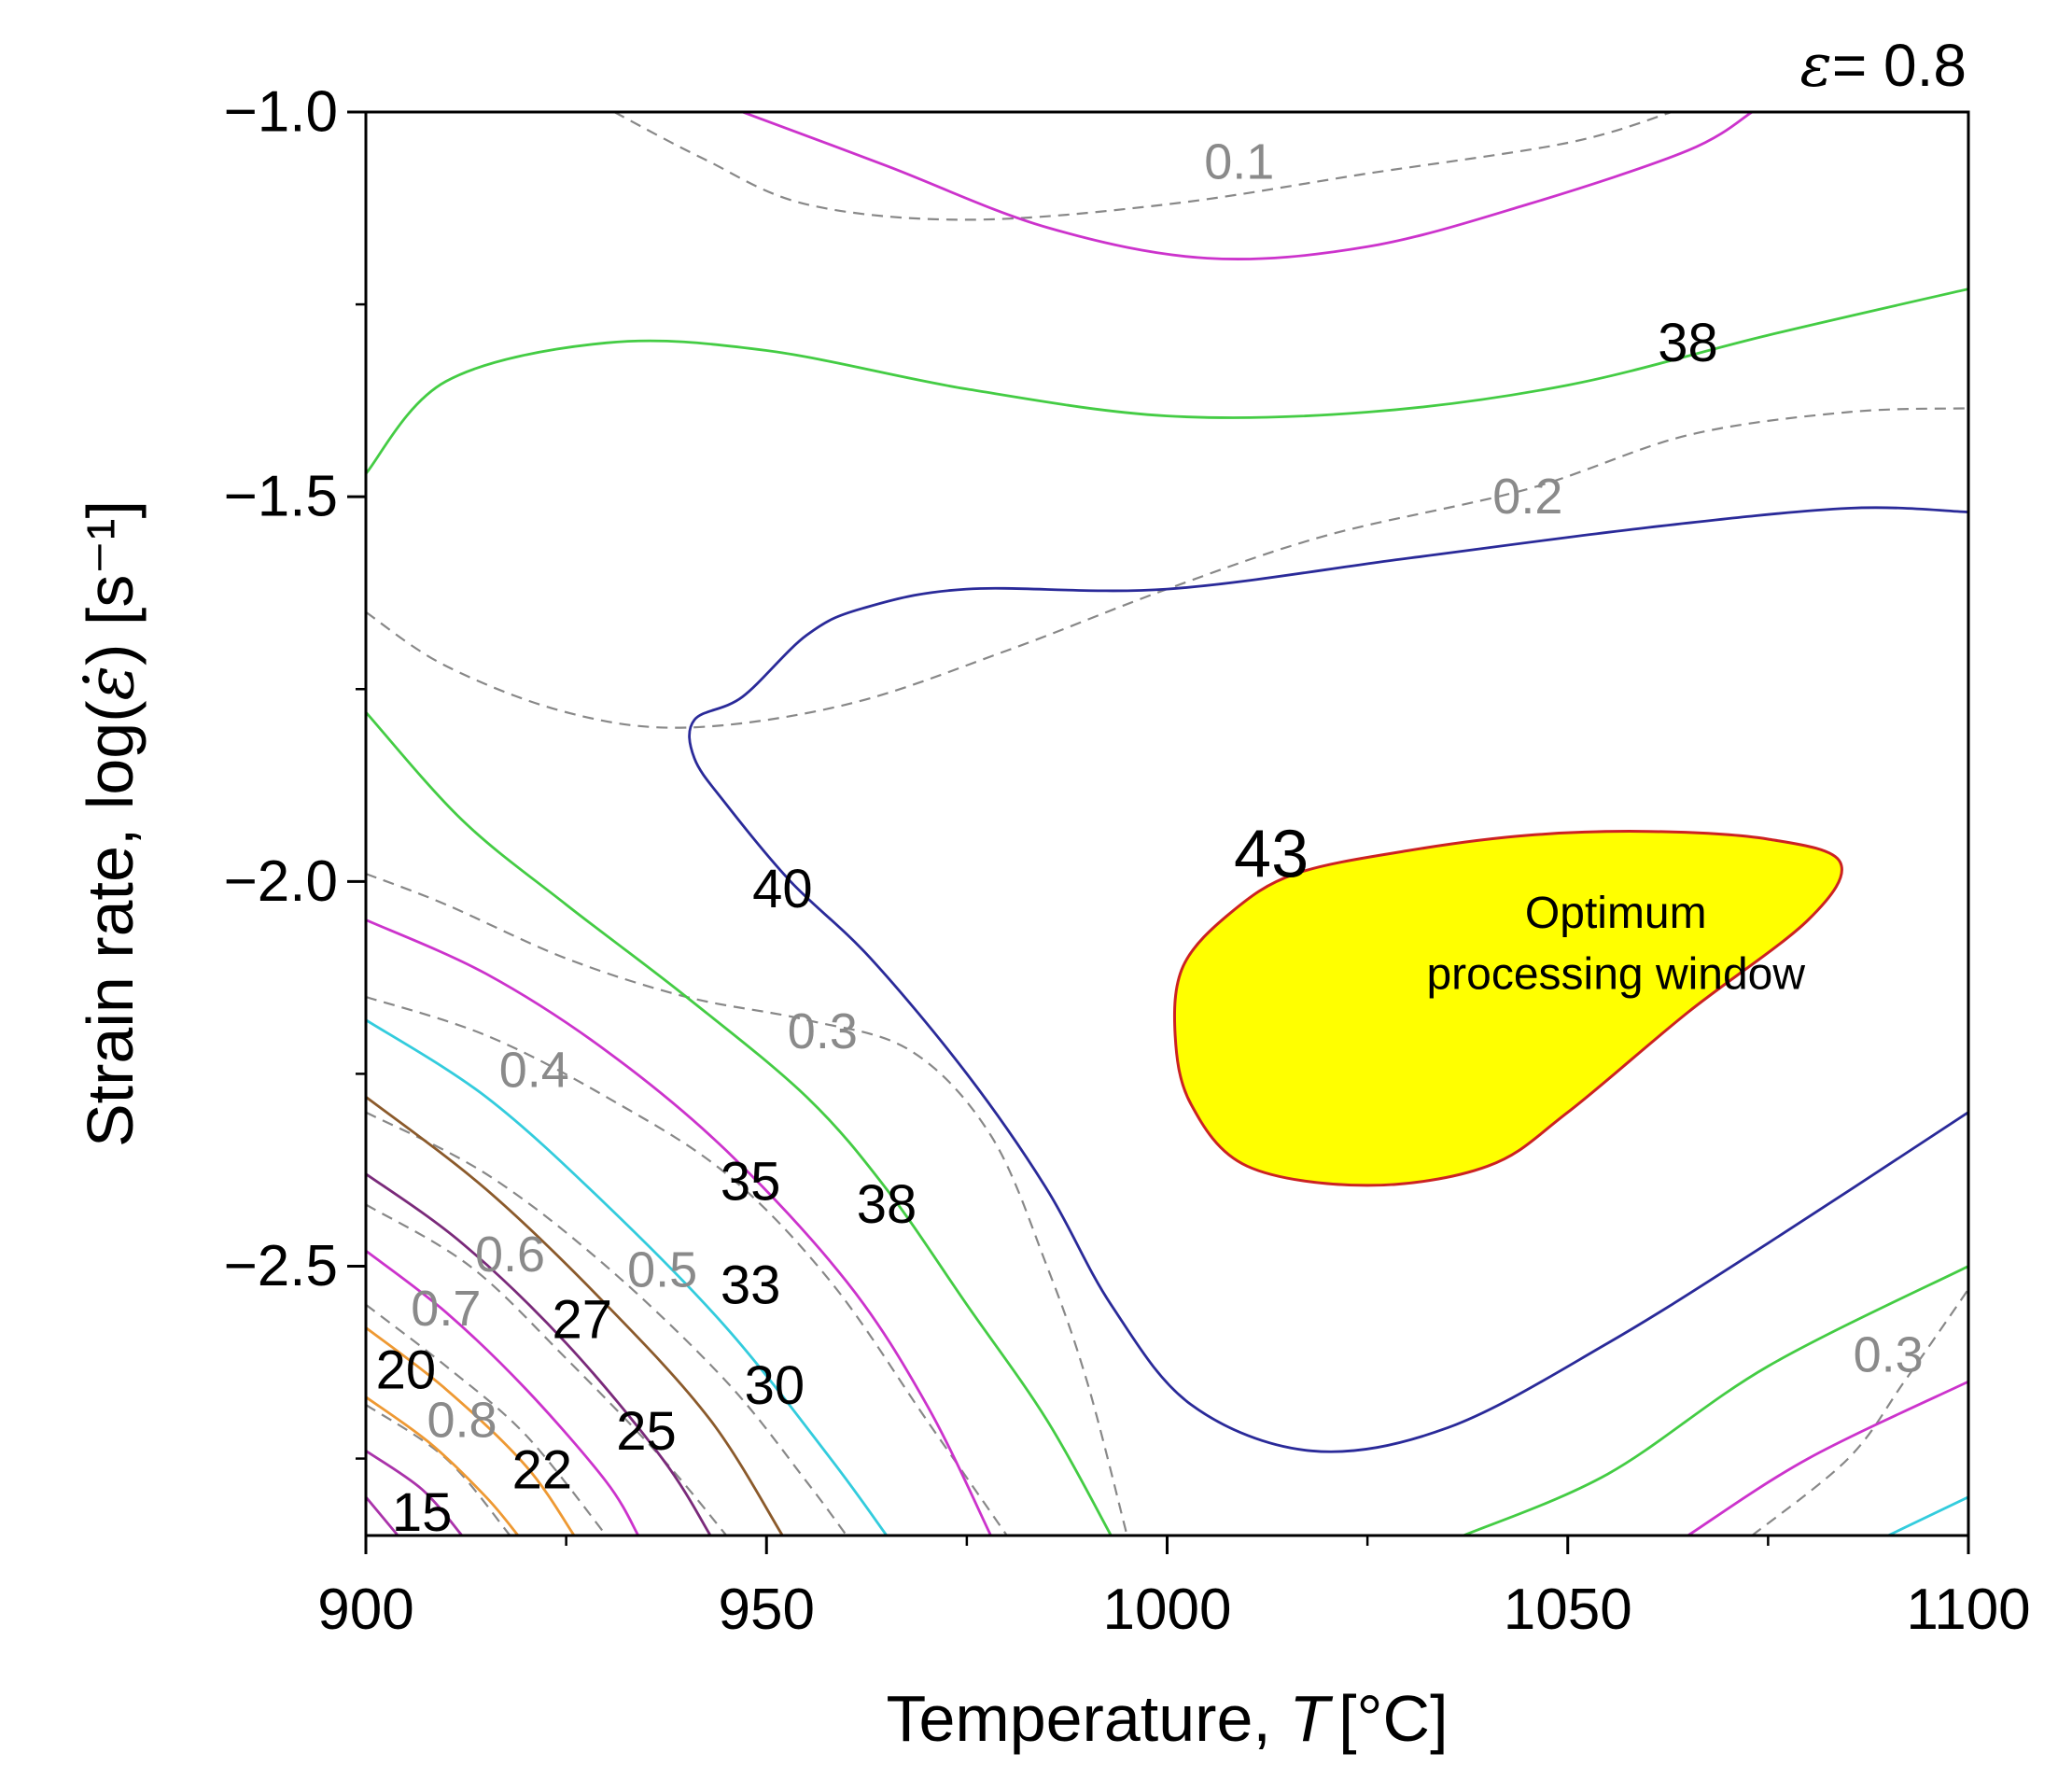  I want to click on y-tick-label: −2.0, so click(281, 881).